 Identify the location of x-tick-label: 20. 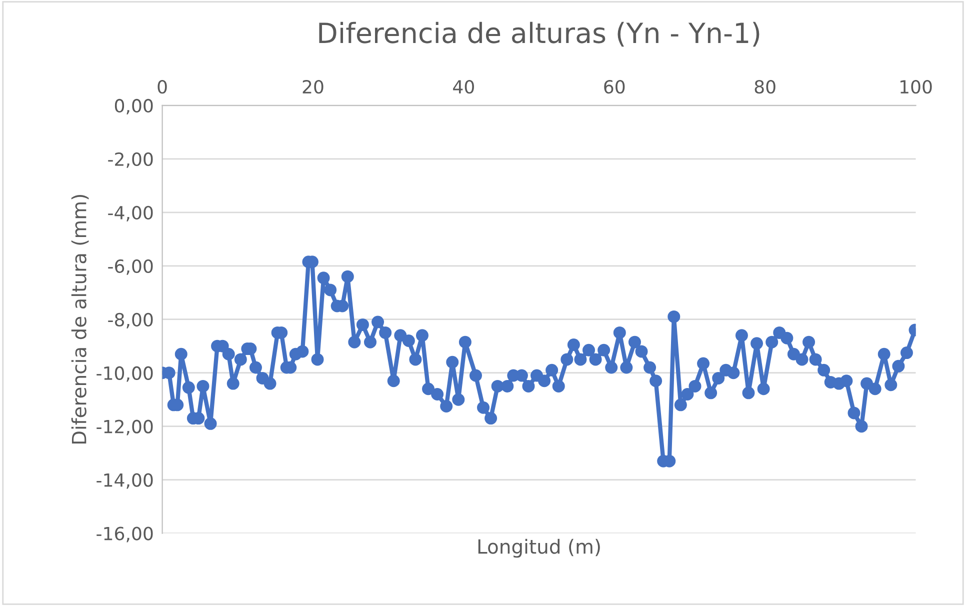
(313, 87).